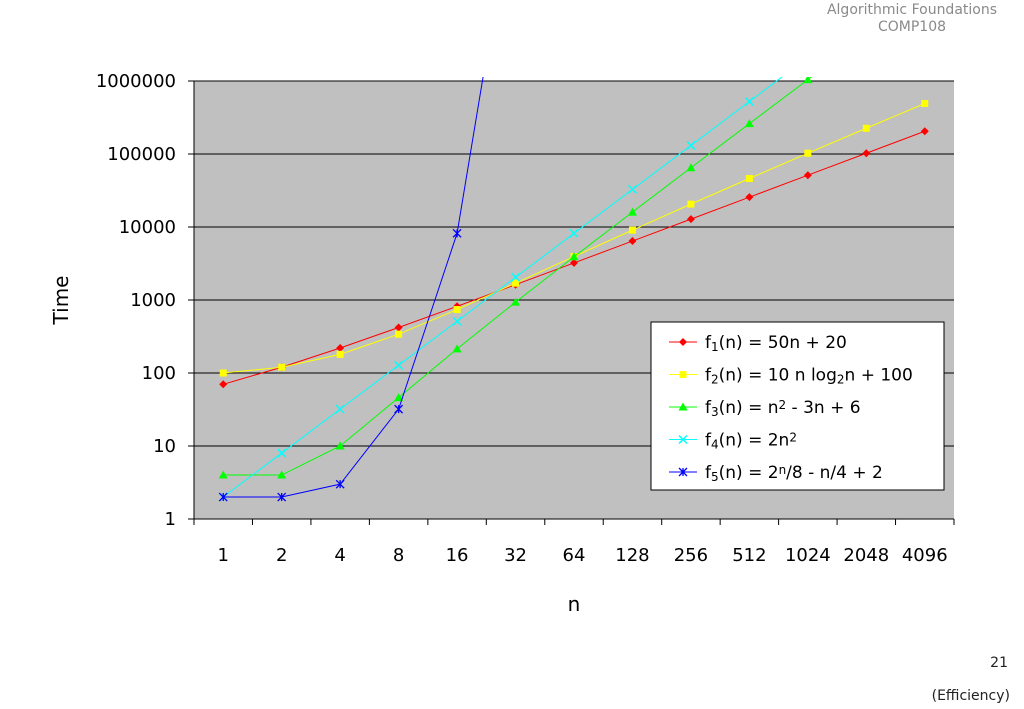 The image size is (1024, 709). Describe the element at coordinates (999, 663) in the screenshot. I see `page-number: 21` at that location.